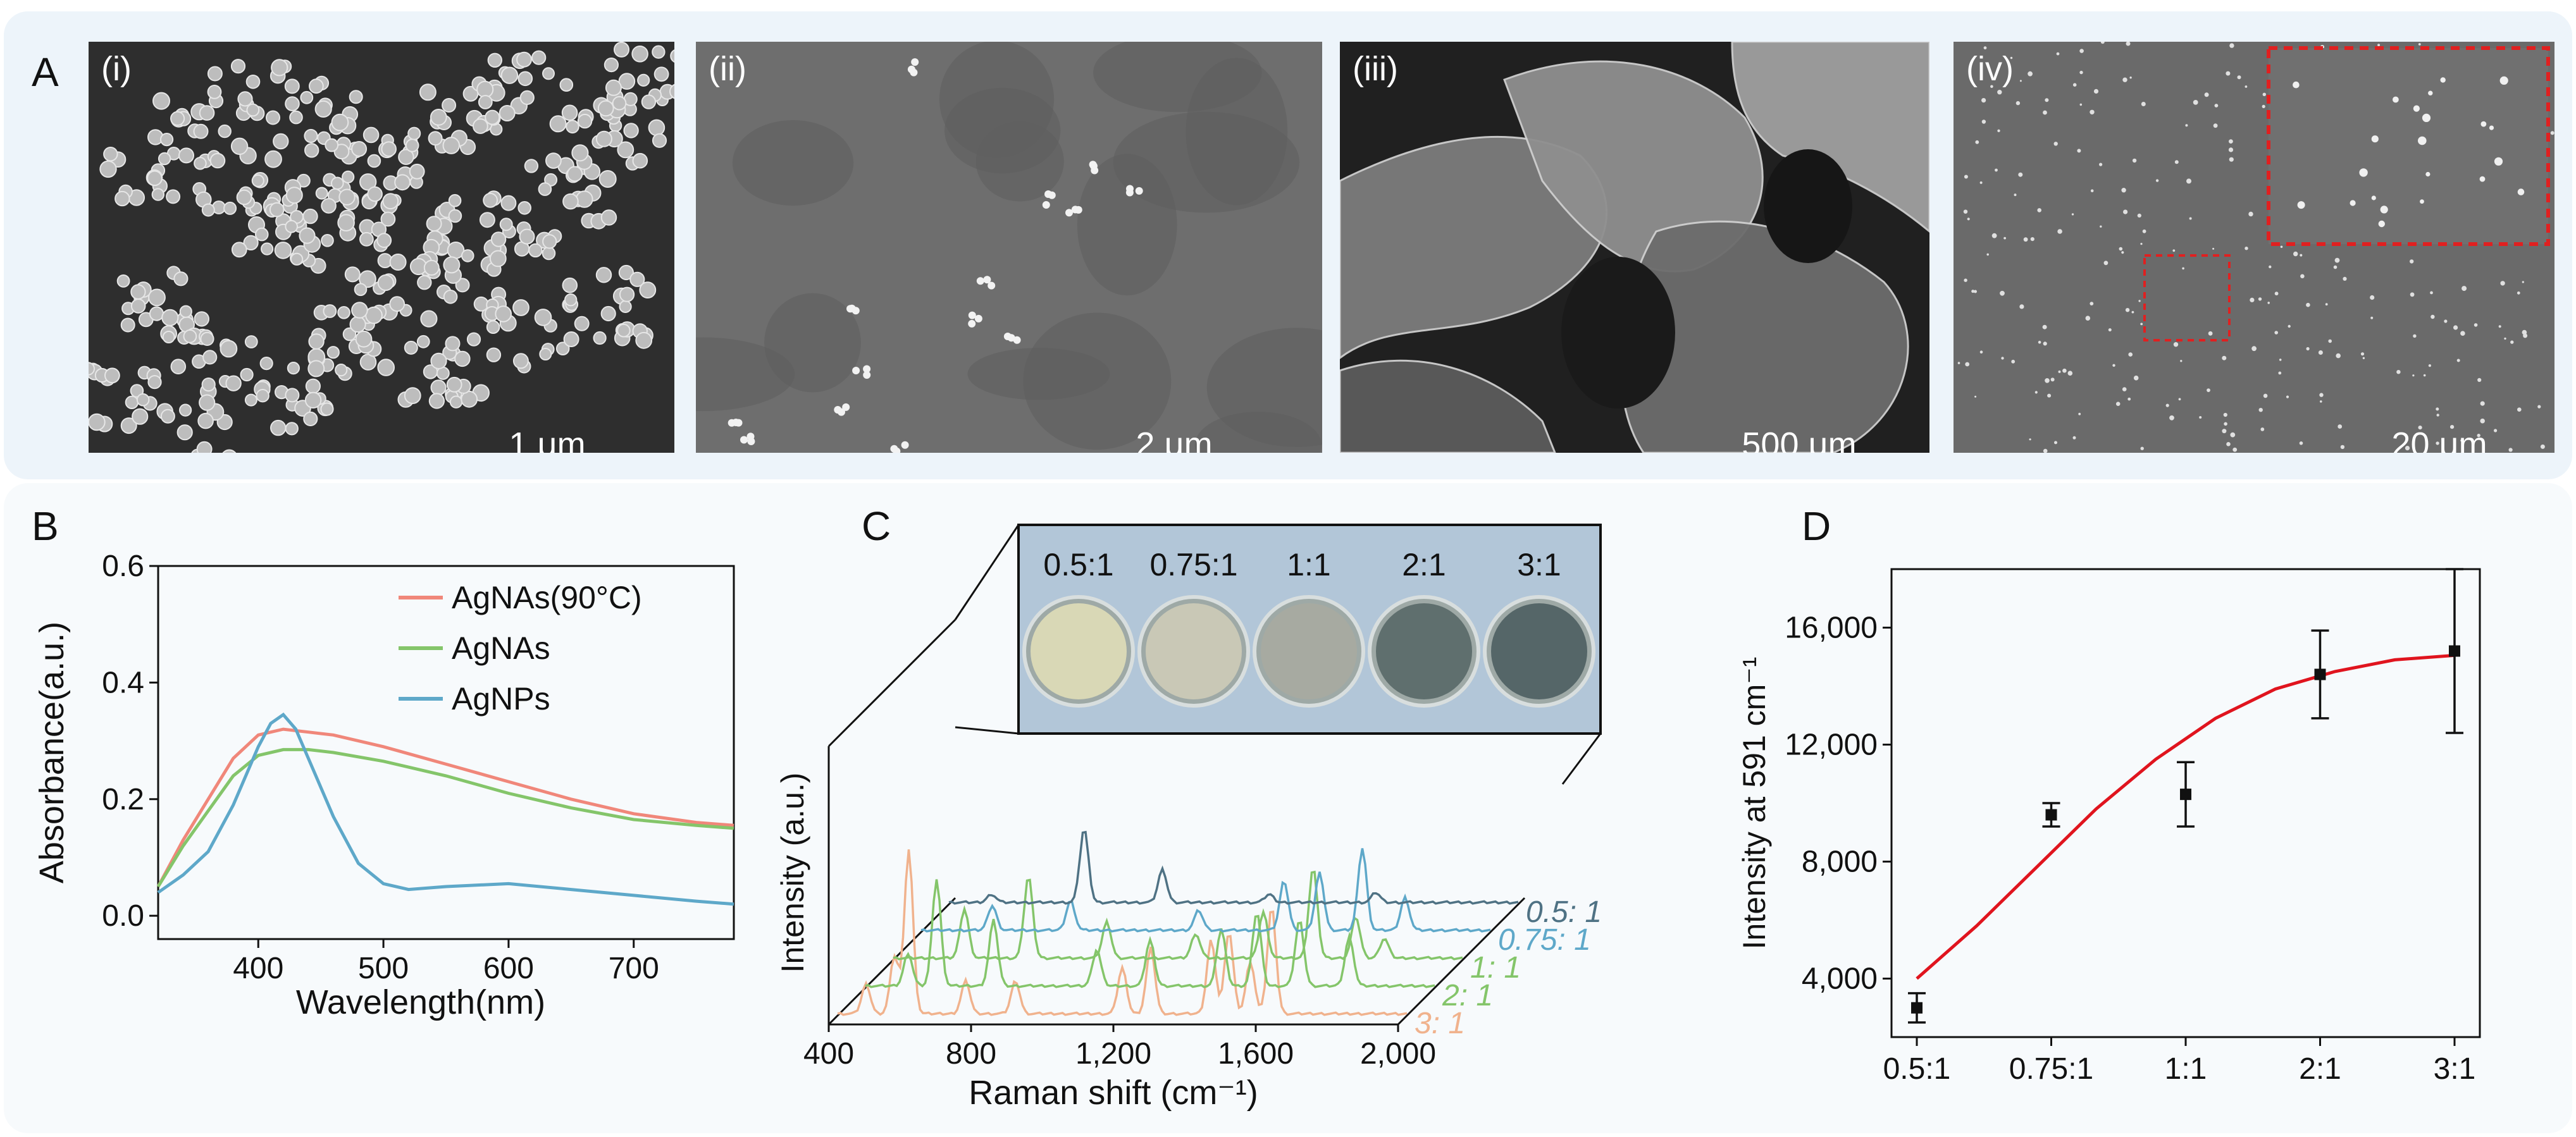 The width and height of the screenshot is (2576, 1137). Describe the element at coordinates (55, 753) in the screenshot. I see `chart-b-ylabel: Absorbance(a.u.)` at that location.